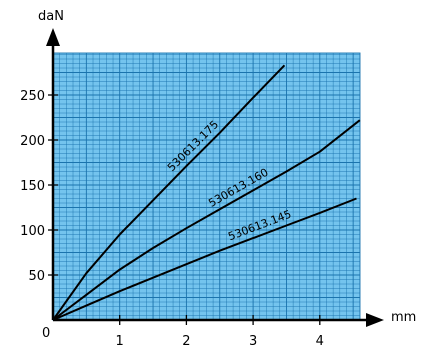 The width and height of the screenshot is (425, 354). What do you see at coordinates (253, 341) in the screenshot?
I see `x-tick-label: 3` at bounding box center [253, 341].